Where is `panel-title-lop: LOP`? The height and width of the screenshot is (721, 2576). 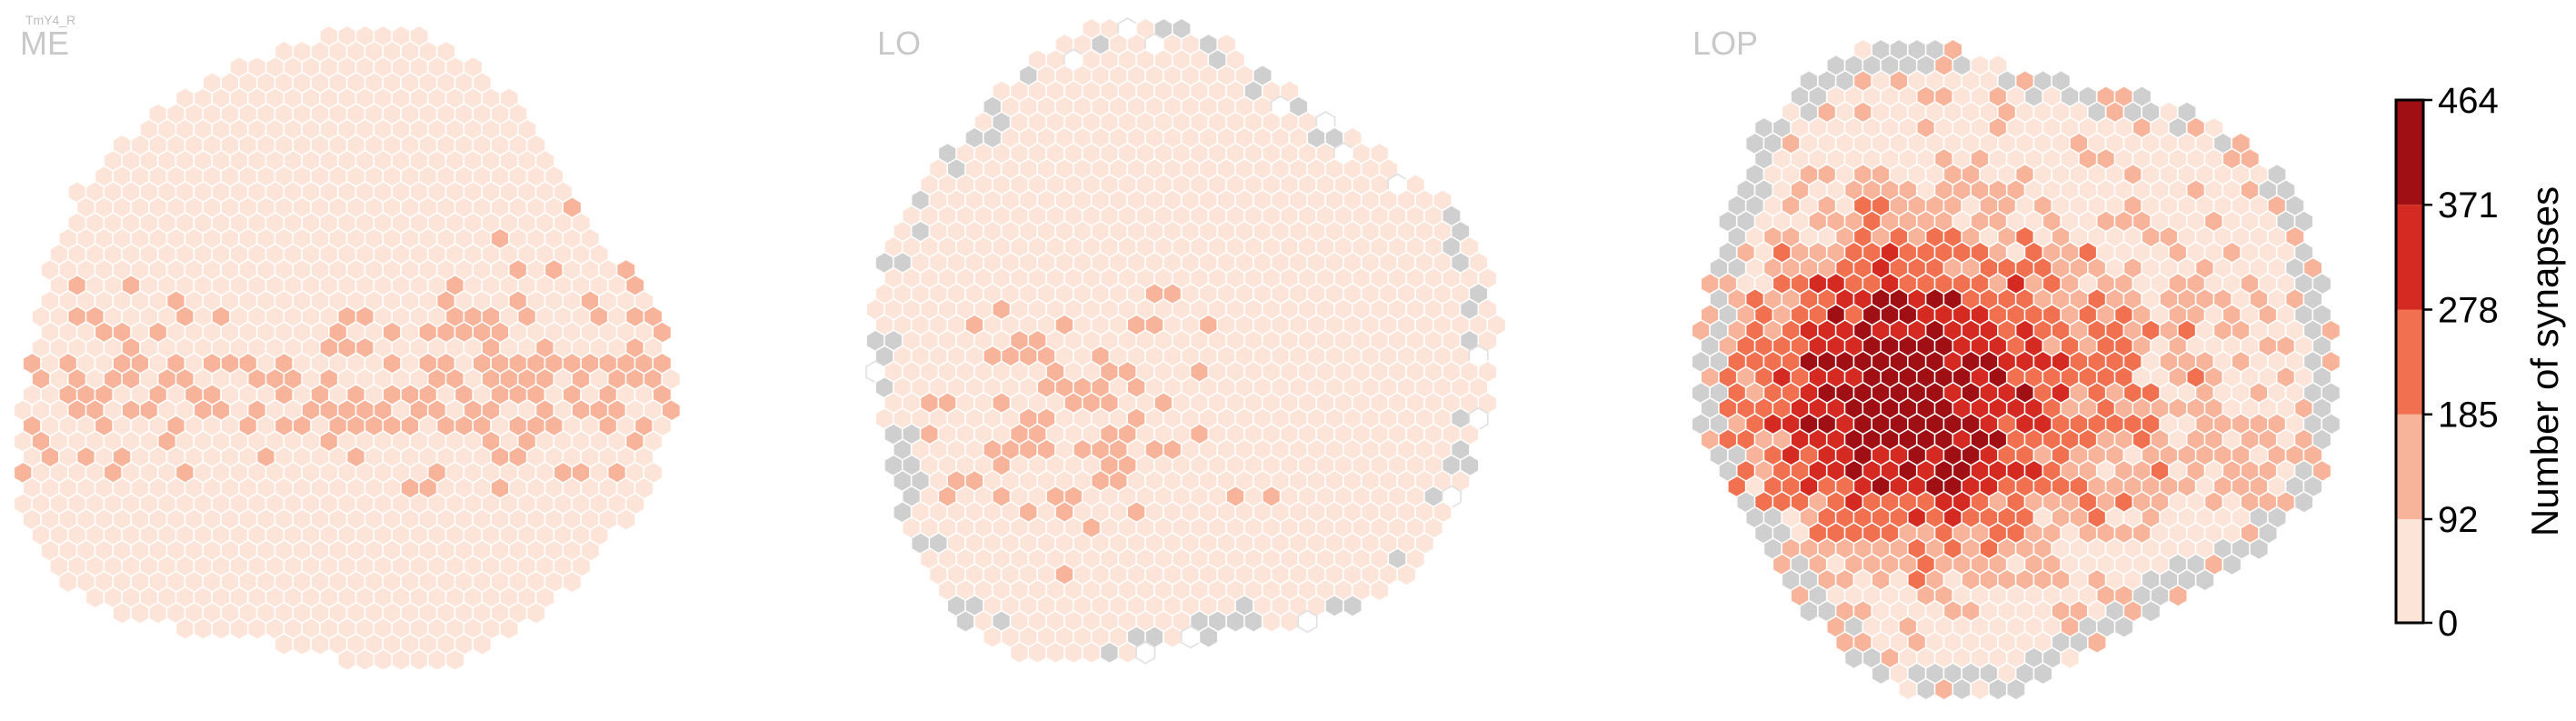 panel-title-lop: LOP is located at coordinates (1725, 43).